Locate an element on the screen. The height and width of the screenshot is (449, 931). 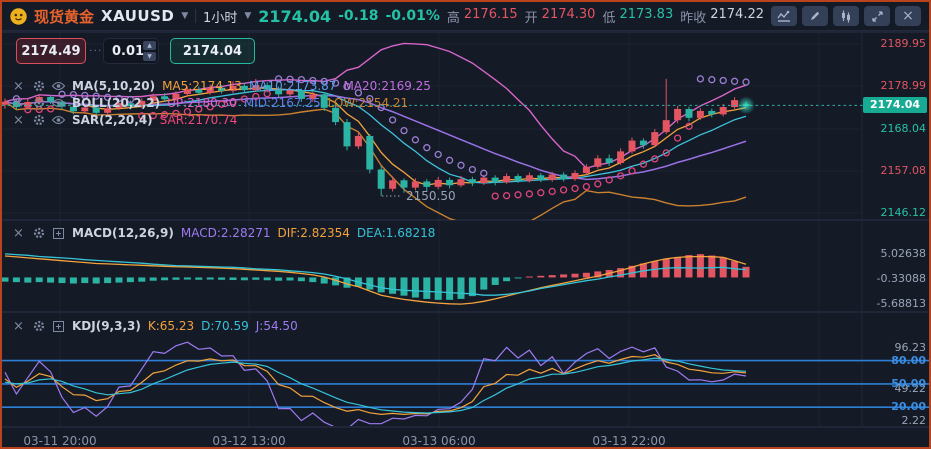
indicator-value: DEA:1.68218 is located at coordinates (396, 233).